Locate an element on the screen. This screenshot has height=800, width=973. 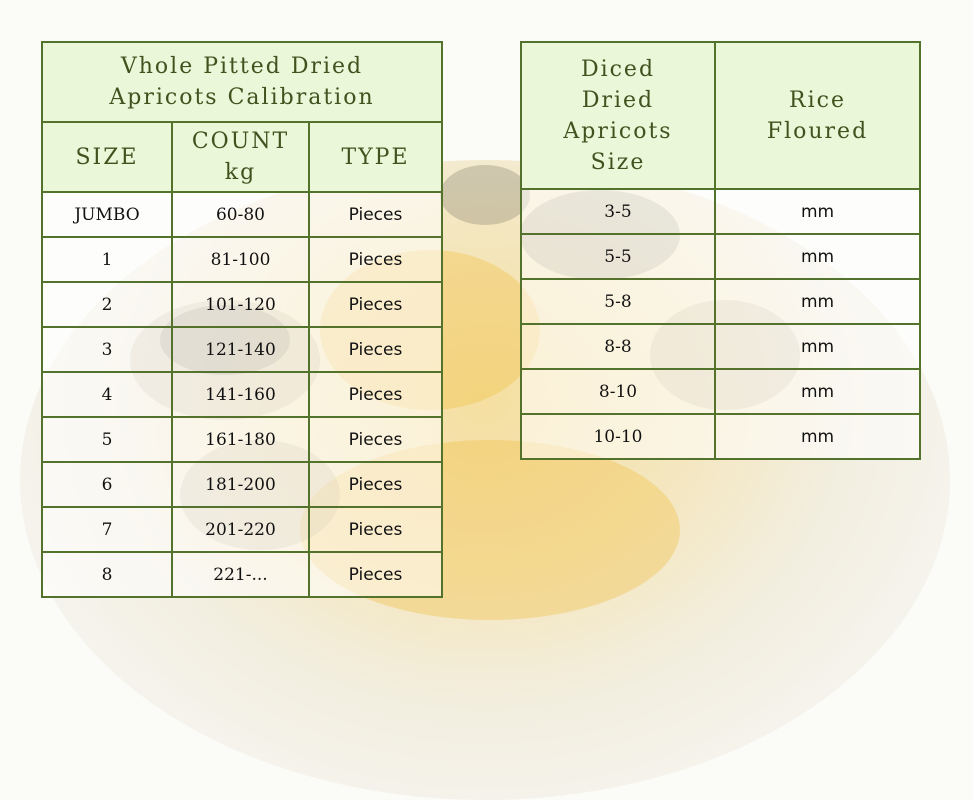
count-cell: 161-180 is located at coordinates (240, 439).